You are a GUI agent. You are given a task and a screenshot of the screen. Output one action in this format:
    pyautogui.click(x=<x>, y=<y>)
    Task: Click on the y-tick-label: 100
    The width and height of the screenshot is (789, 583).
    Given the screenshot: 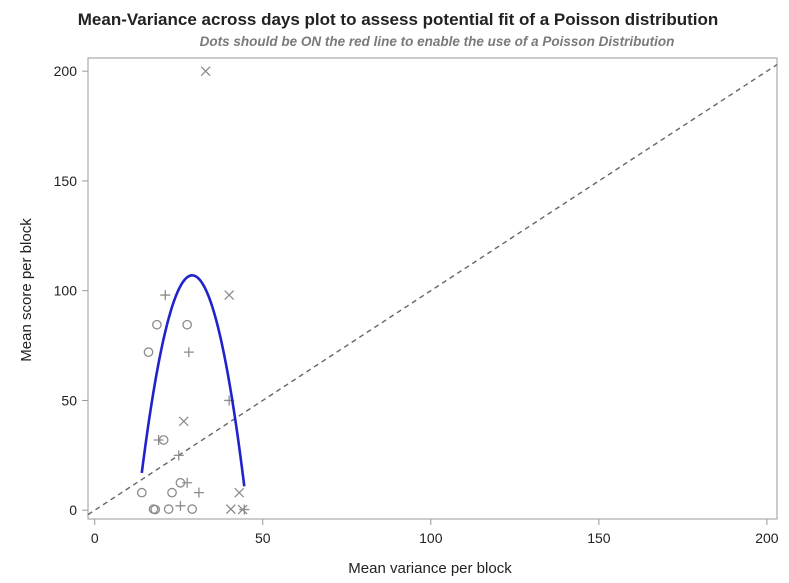 What is the action you would take?
    pyautogui.click(x=66, y=291)
    